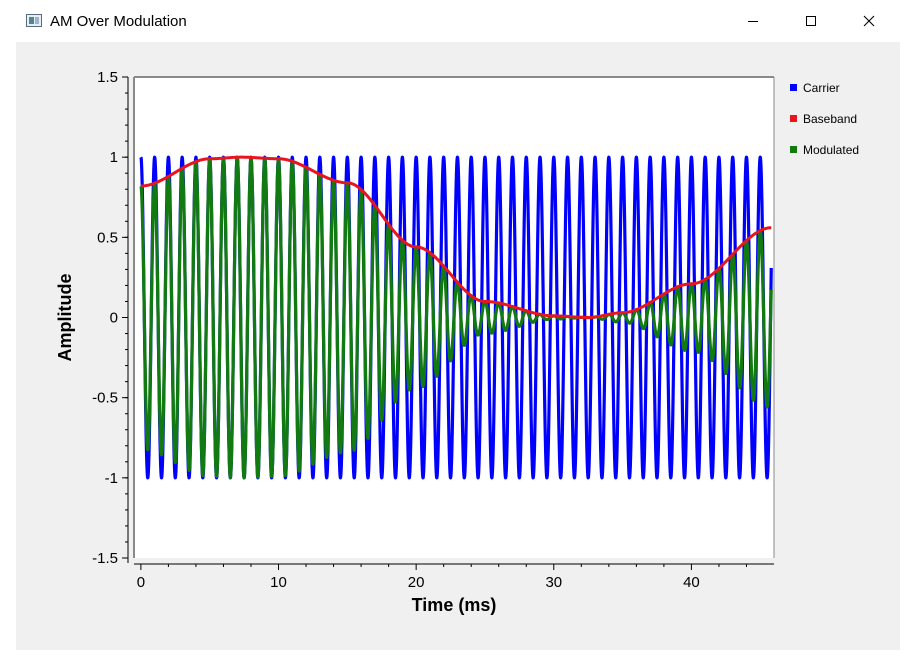 The width and height of the screenshot is (909, 658). I want to click on minimize-button, so click(753, 21).